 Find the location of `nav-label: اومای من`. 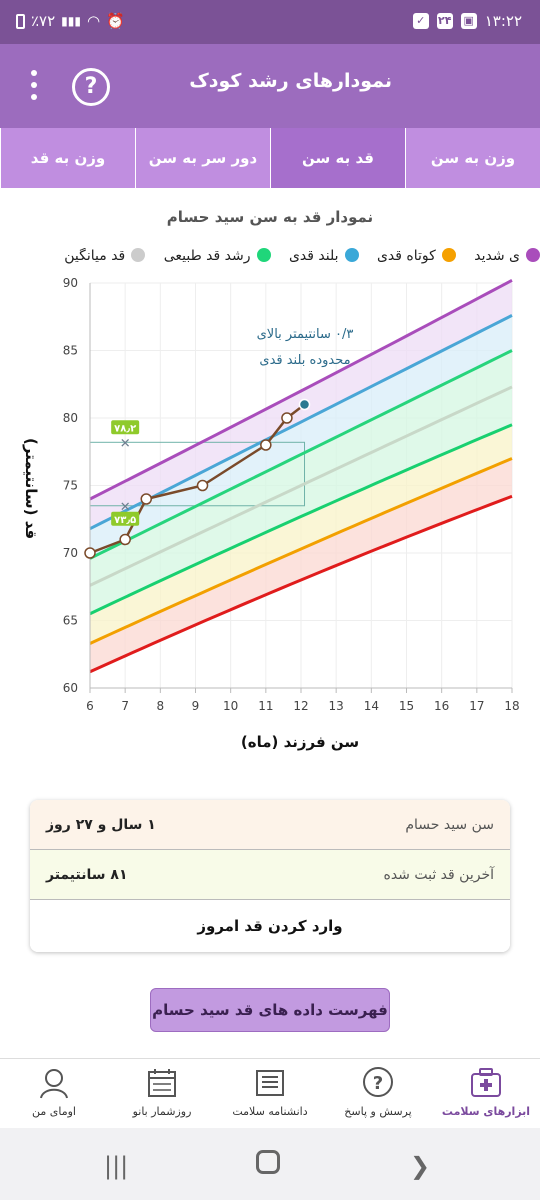

nav-label: اومای من is located at coordinates (54, 1111).